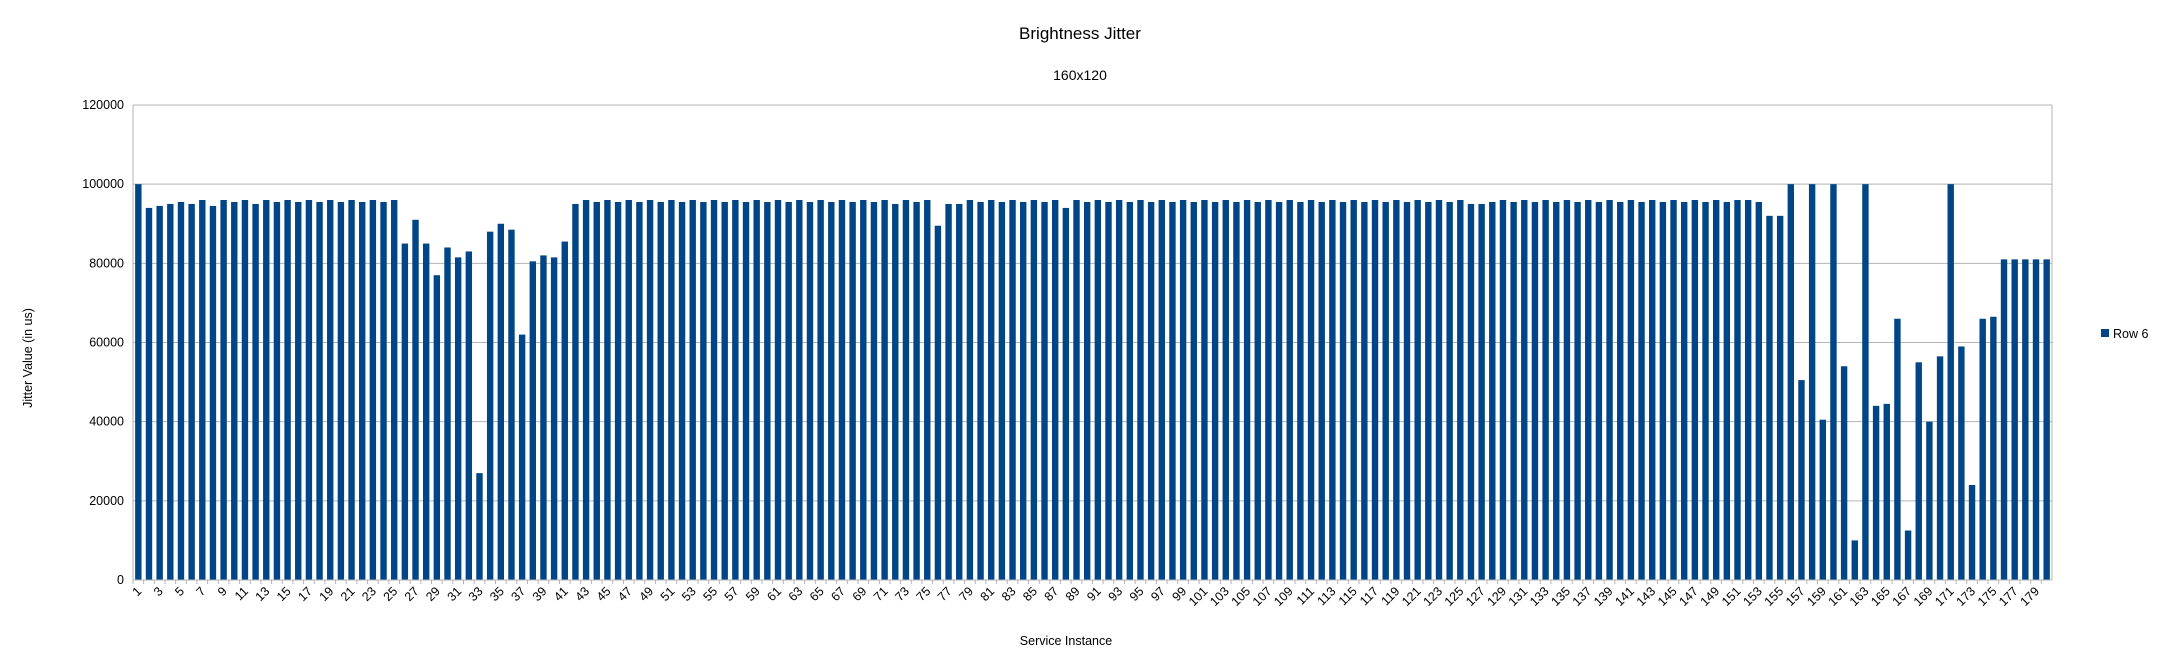 The width and height of the screenshot is (2161, 668). I want to click on x-tick-label: 63, so click(796, 594).